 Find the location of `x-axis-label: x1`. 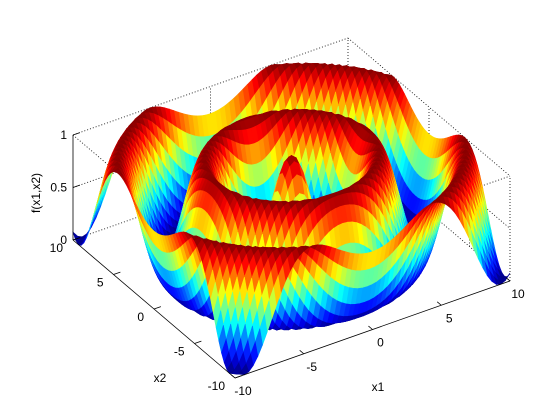

x-axis-label: x1 is located at coordinates (378, 387).